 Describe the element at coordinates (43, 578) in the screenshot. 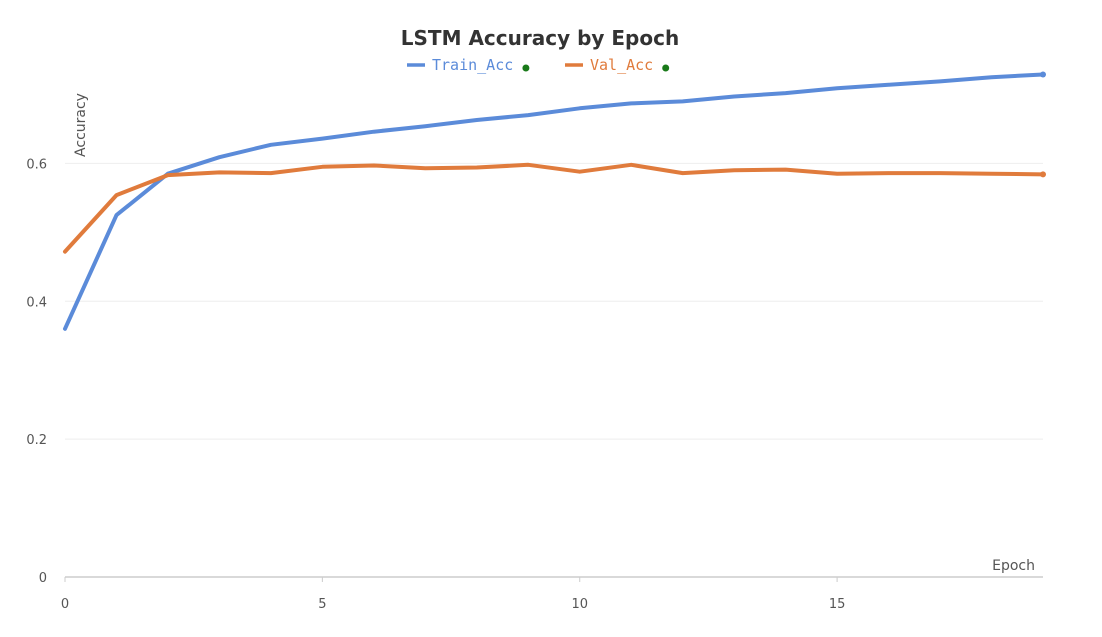

I see `y-tick-label: 0` at that location.